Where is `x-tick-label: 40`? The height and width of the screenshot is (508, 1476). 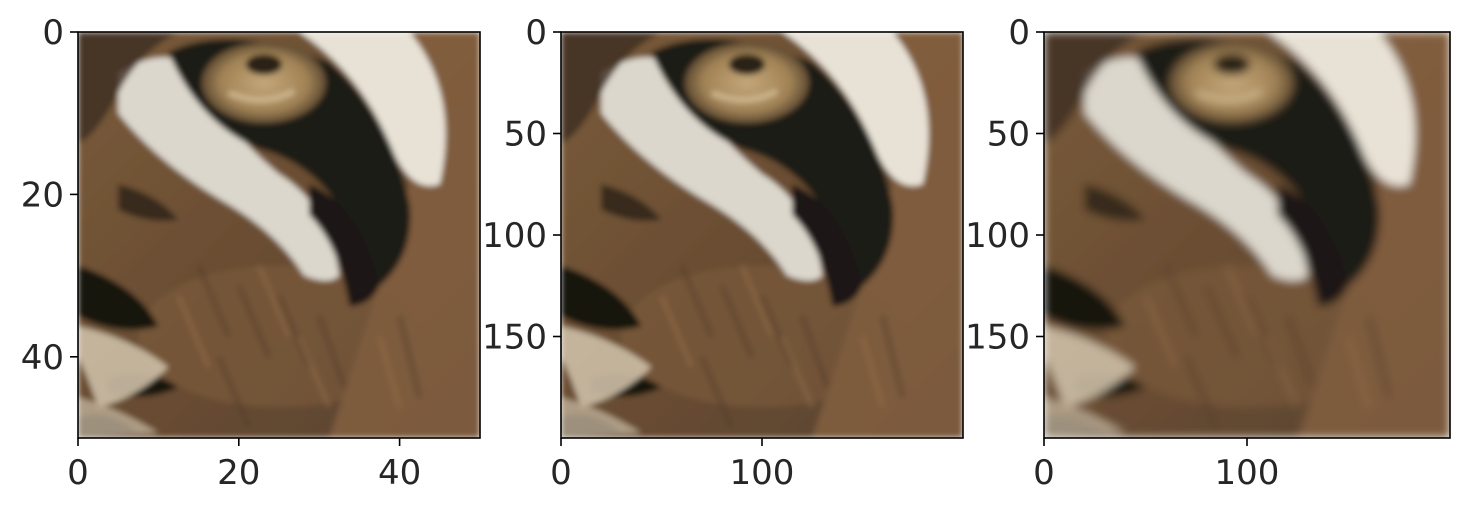
x-tick-label: 40 is located at coordinates (399, 473).